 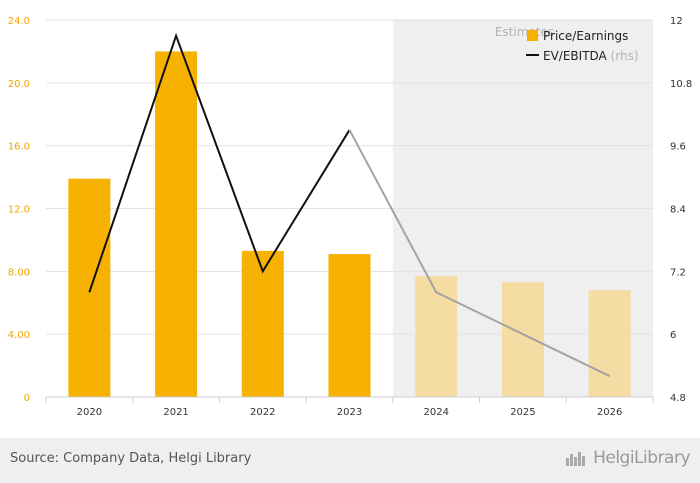 I want to click on legend-swatch-price-earnings, so click(x=532, y=35).